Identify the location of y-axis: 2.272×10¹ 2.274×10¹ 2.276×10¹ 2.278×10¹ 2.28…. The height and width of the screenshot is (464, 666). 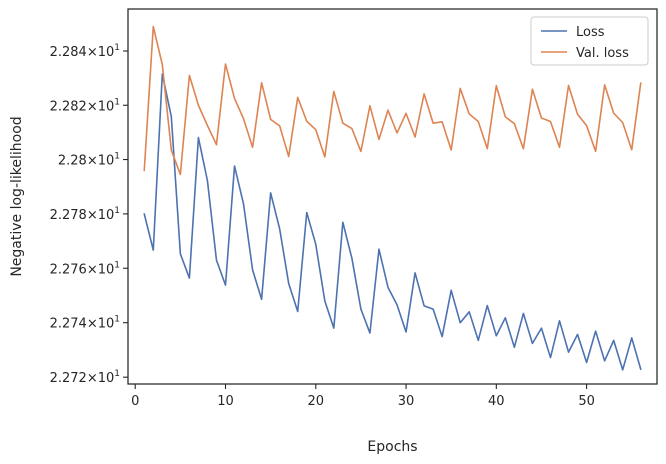
(89, 214).